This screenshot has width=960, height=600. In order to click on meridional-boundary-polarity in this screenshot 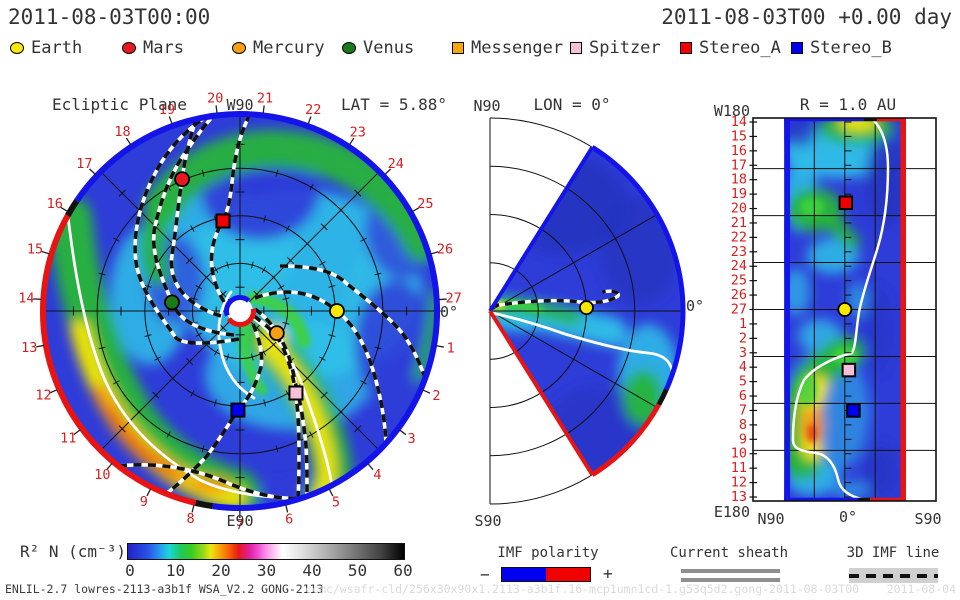, I will do `click(587, 311)`.